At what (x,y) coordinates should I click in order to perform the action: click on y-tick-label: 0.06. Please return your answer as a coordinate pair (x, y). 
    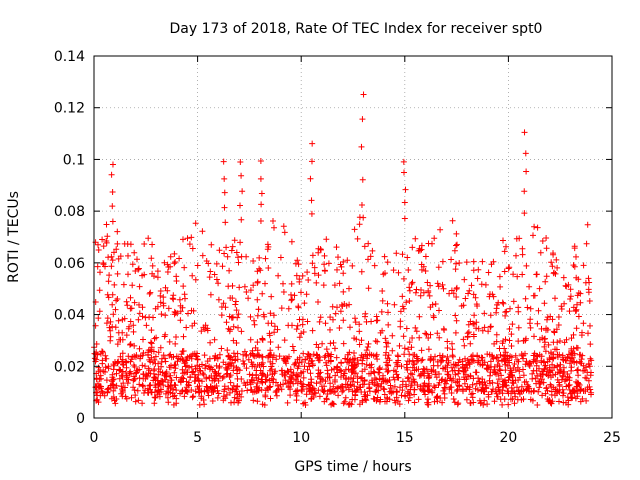
    Looking at the image, I should click on (69, 264).